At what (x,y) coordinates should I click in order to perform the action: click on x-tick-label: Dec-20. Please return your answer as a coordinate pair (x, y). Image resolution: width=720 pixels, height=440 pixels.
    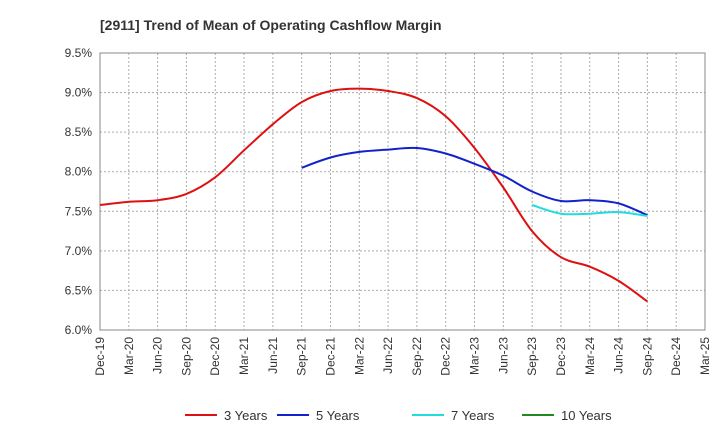
    Looking at the image, I should click on (215, 356).